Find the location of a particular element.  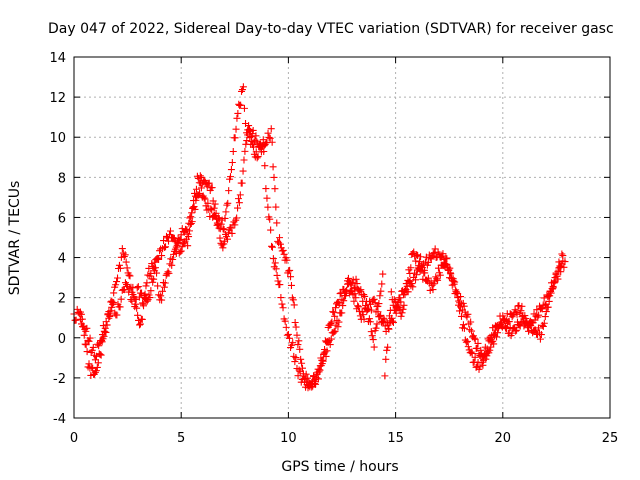

x-tick-label: 0 is located at coordinates (74, 438).